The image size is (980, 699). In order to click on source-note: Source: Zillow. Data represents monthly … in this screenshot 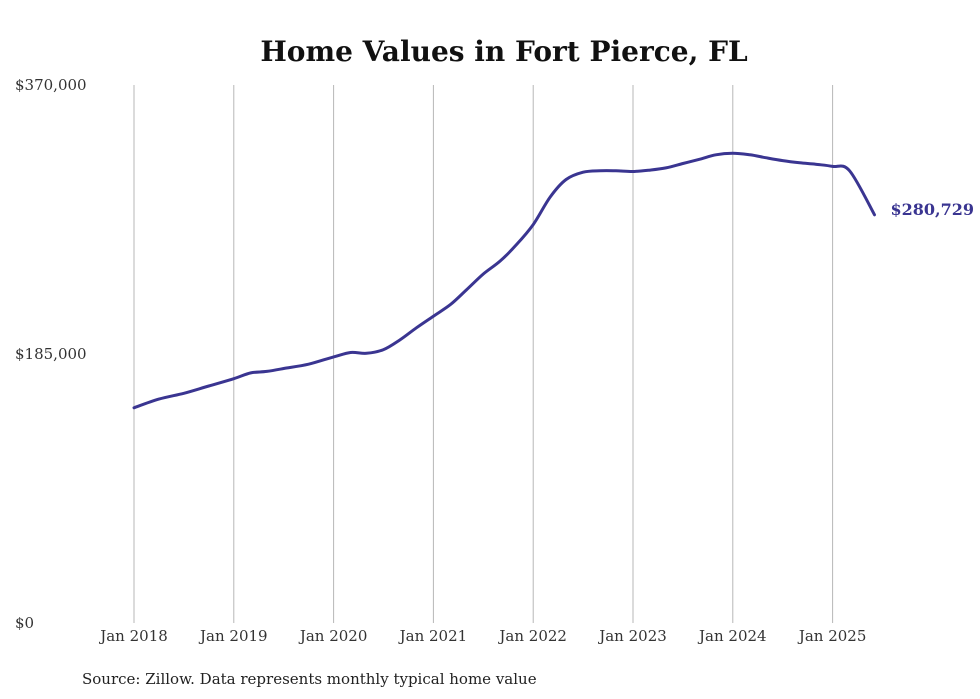, I will do `click(309, 679)`.